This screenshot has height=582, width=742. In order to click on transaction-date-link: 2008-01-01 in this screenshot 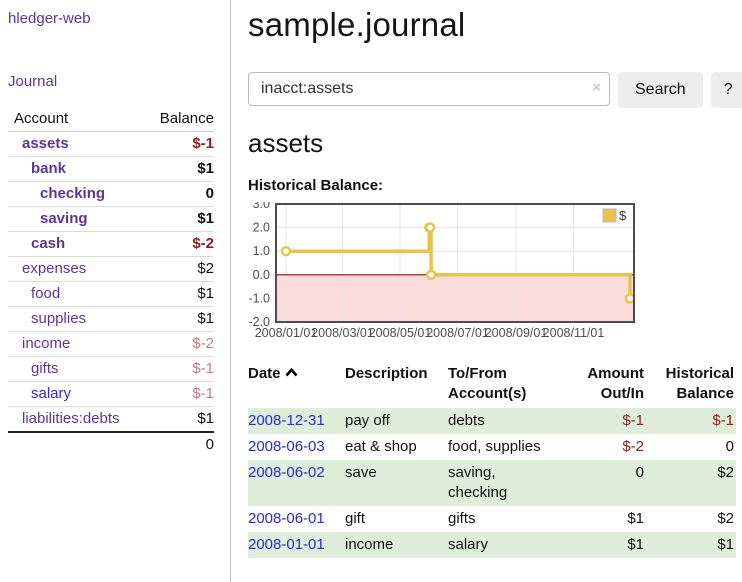, I will do `click(286, 544)`.